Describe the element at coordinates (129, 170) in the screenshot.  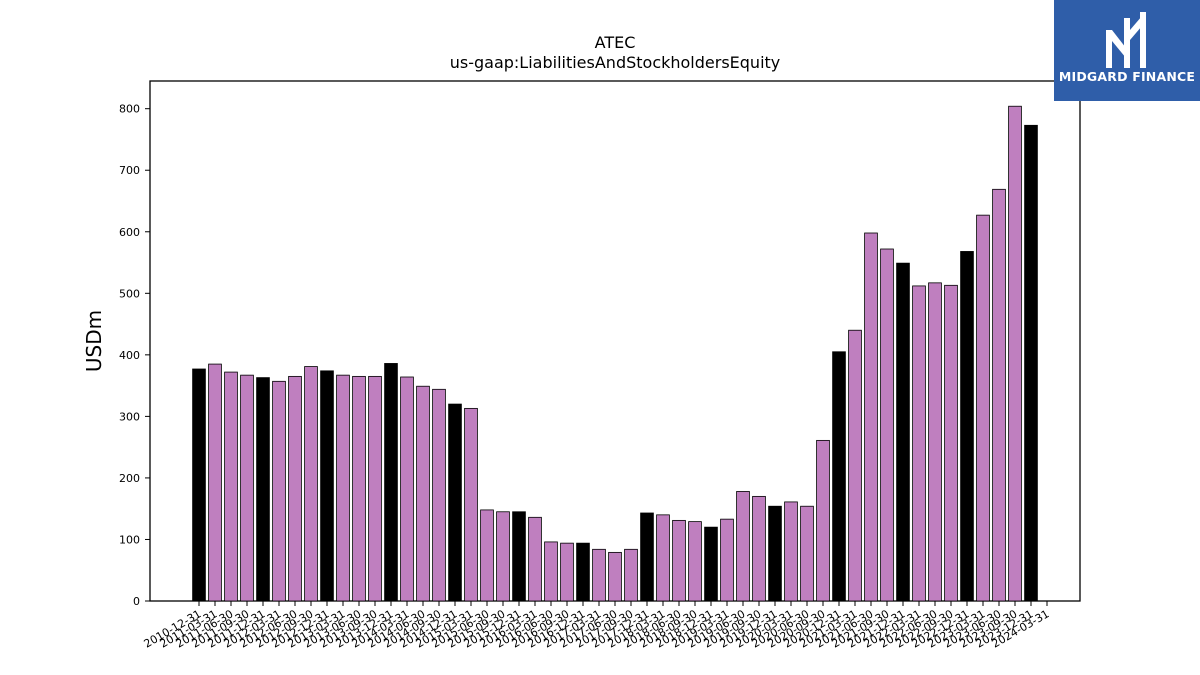
I see `y-tick-label: 700` at that location.